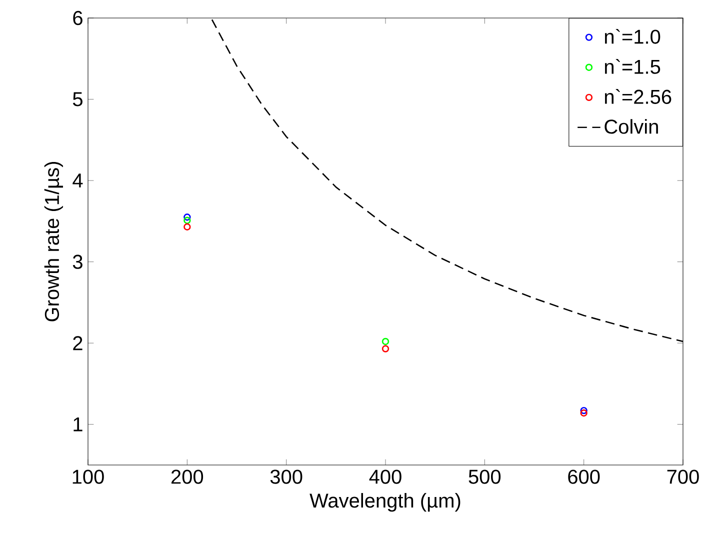 Image resolution: width=714 pixels, height=551 pixels. I want to click on x-tick-label: 500, so click(484, 477).